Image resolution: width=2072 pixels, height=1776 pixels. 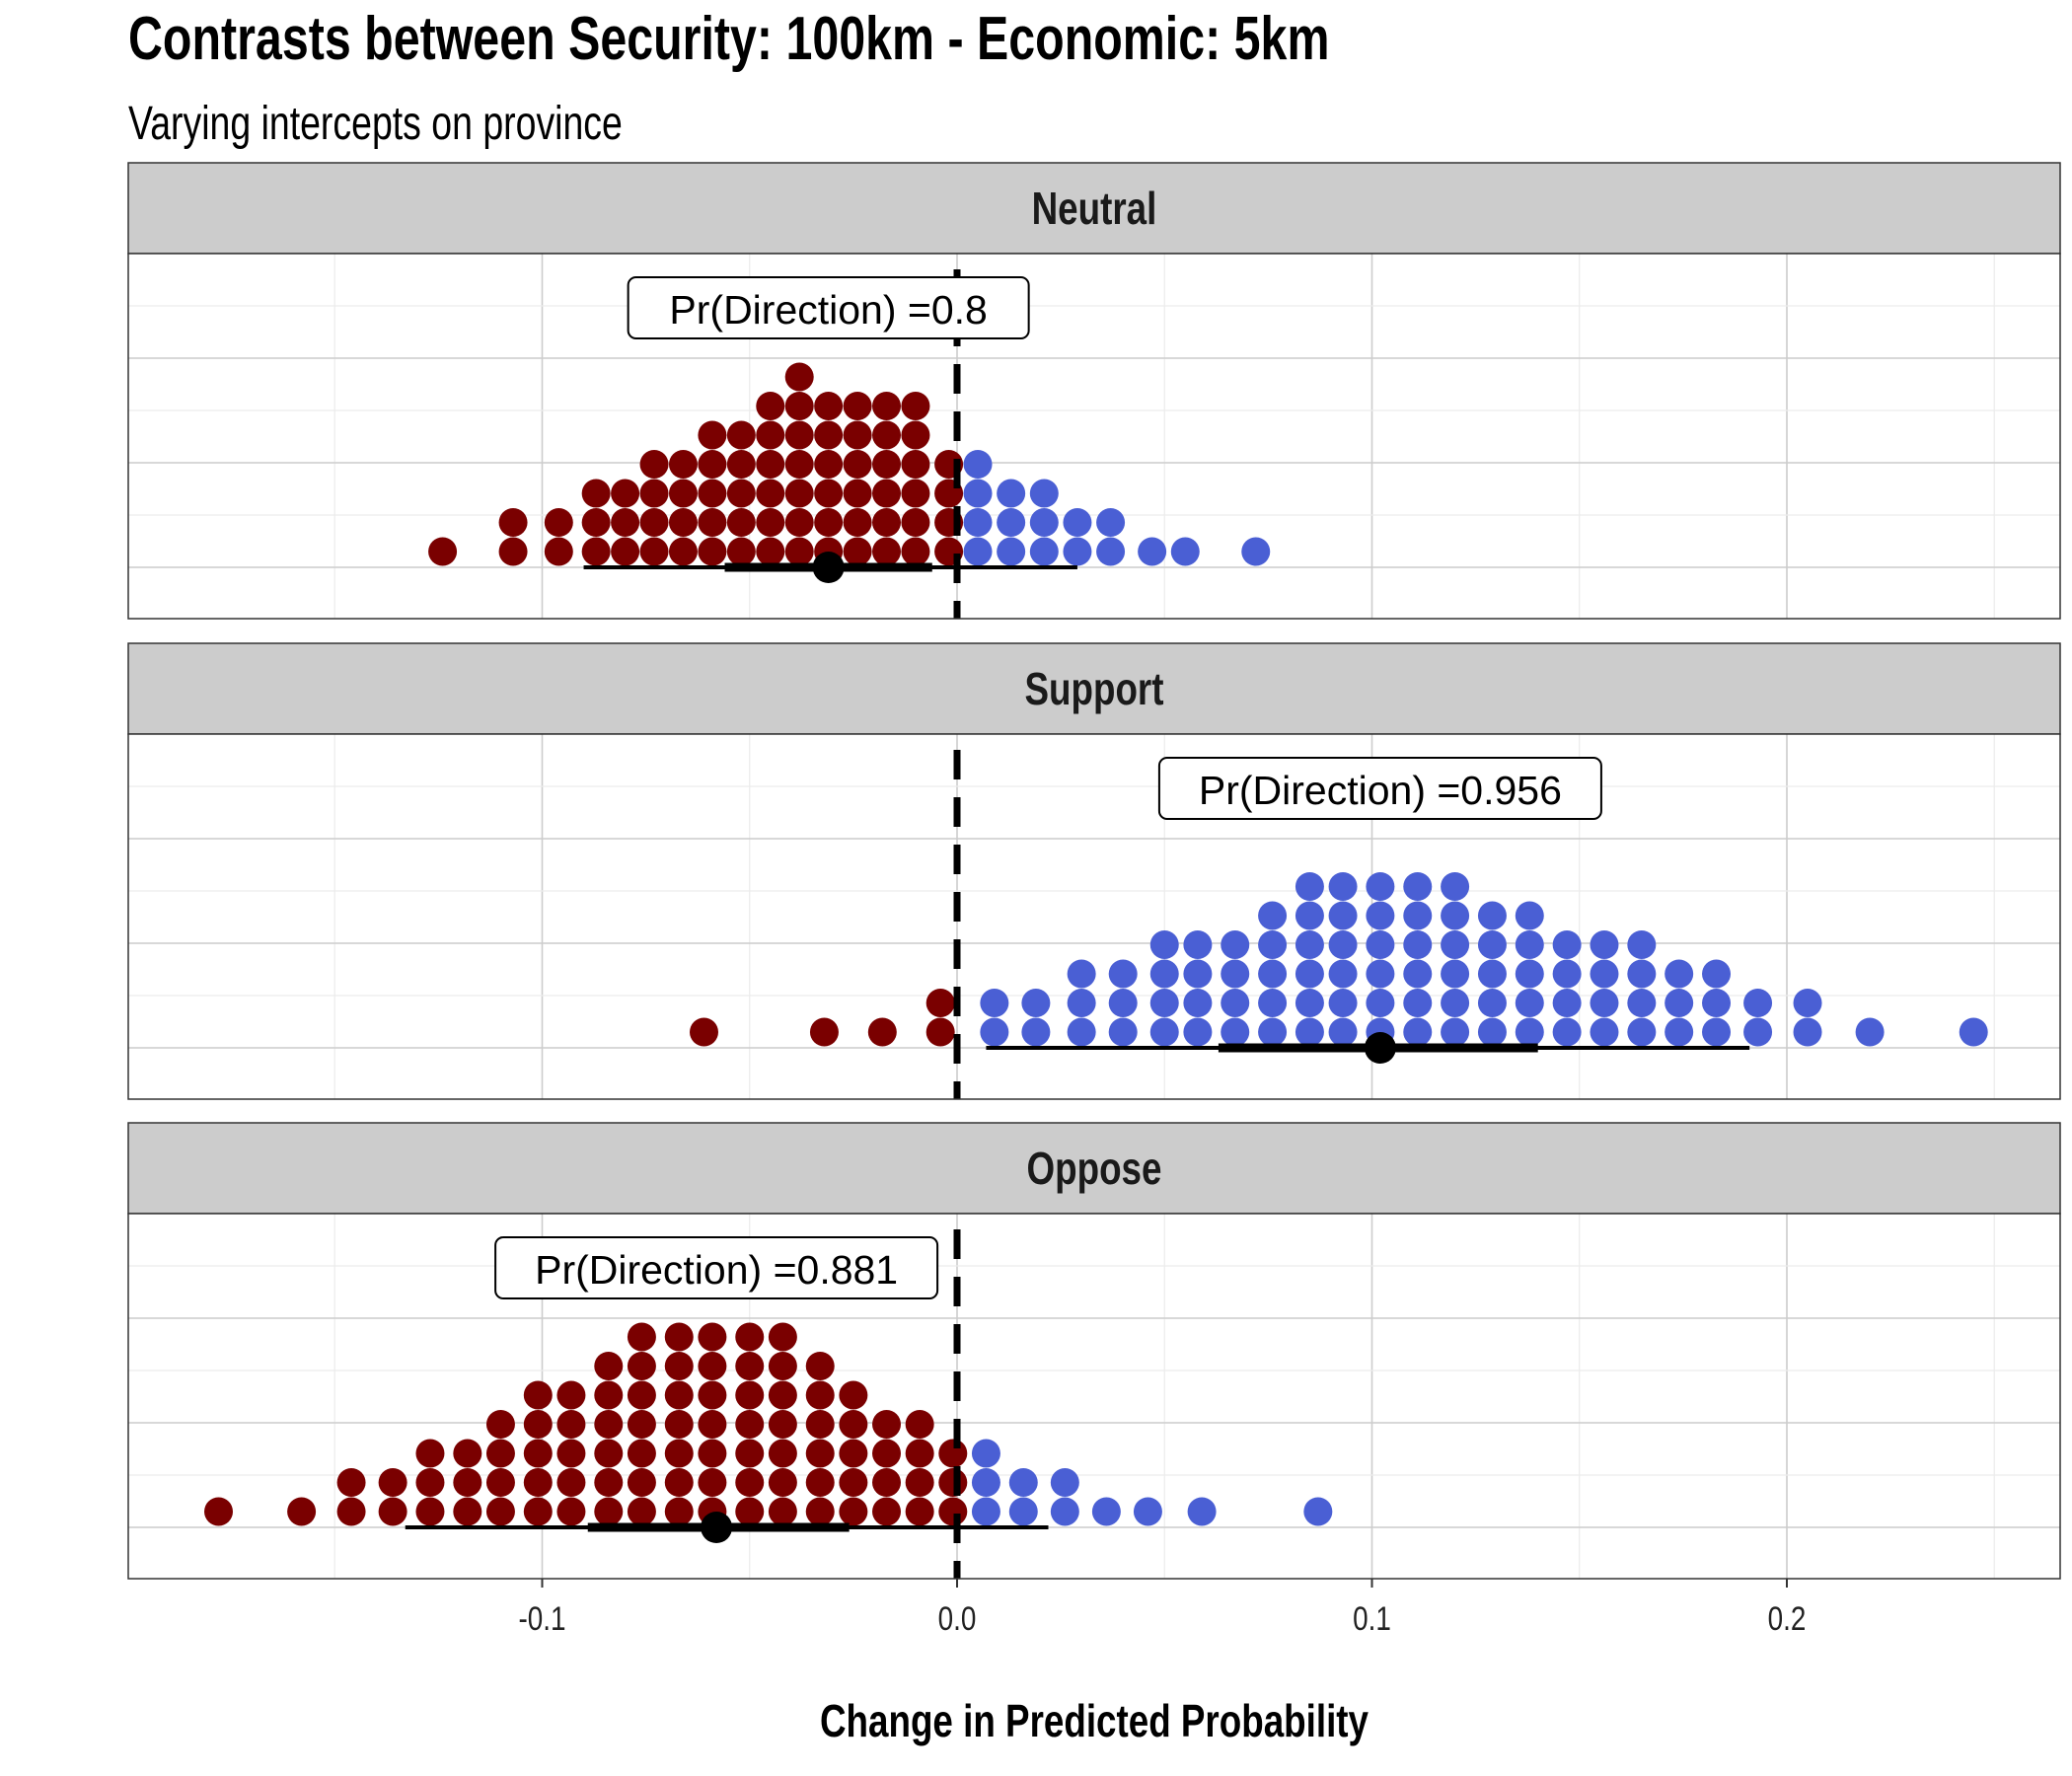 I want to click on x-tick-label: 0.0, so click(x=958, y=1618).